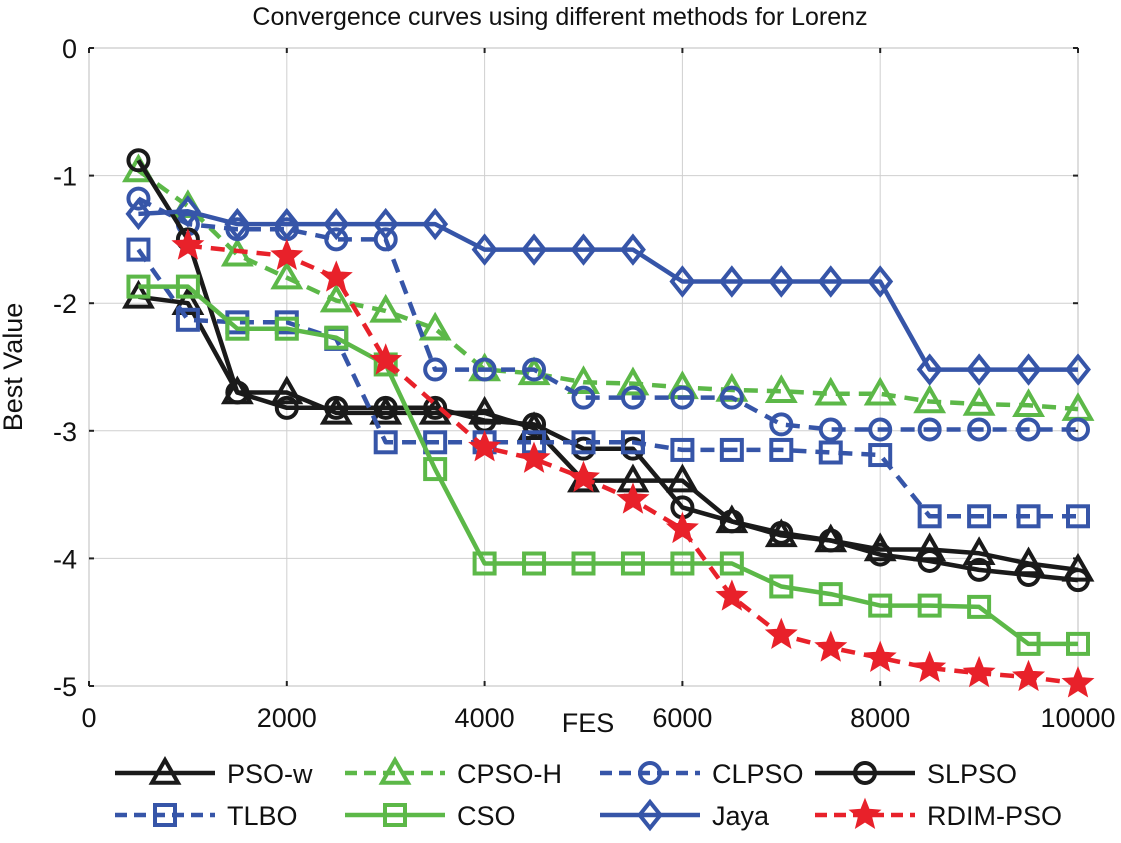 Image resolution: width=1121 pixels, height=843 pixels. Describe the element at coordinates (486, 816) in the screenshot. I see `legend-label: CSO` at that location.